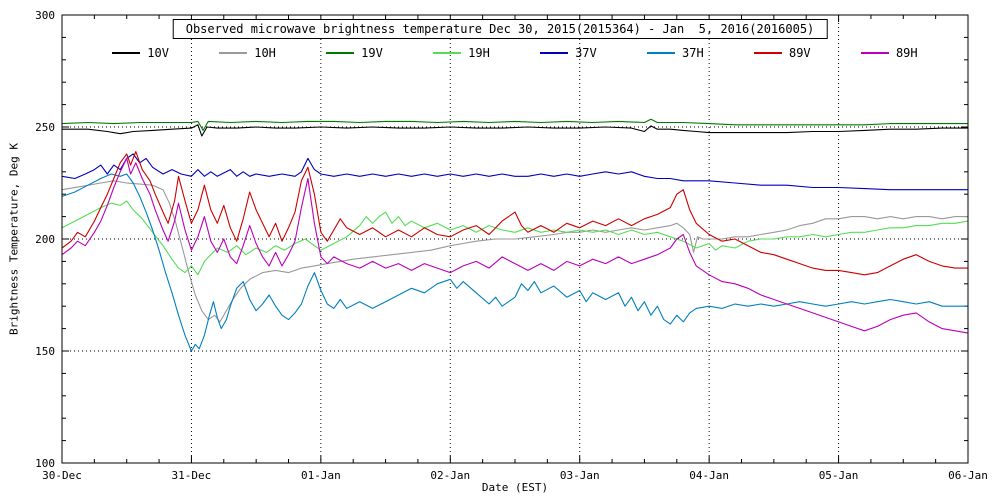 The width and height of the screenshot is (1000, 500). I want to click on legend-label-37H: 37H, so click(693, 53).